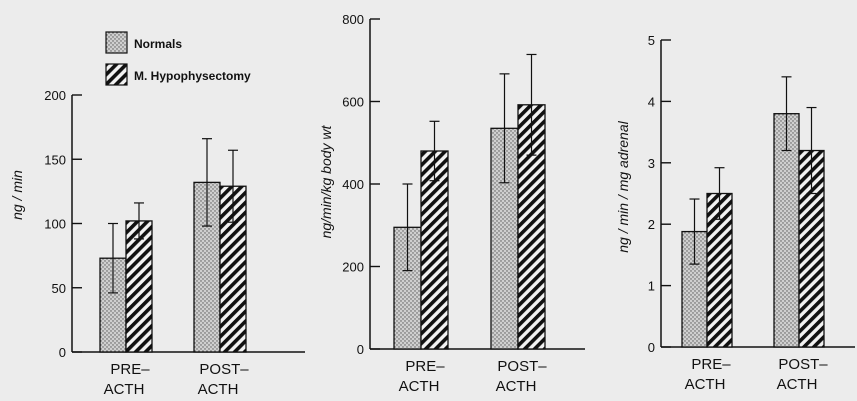 The height and width of the screenshot is (401, 857). What do you see at coordinates (59, 288) in the screenshot?
I see `y-tick-label: 50` at bounding box center [59, 288].